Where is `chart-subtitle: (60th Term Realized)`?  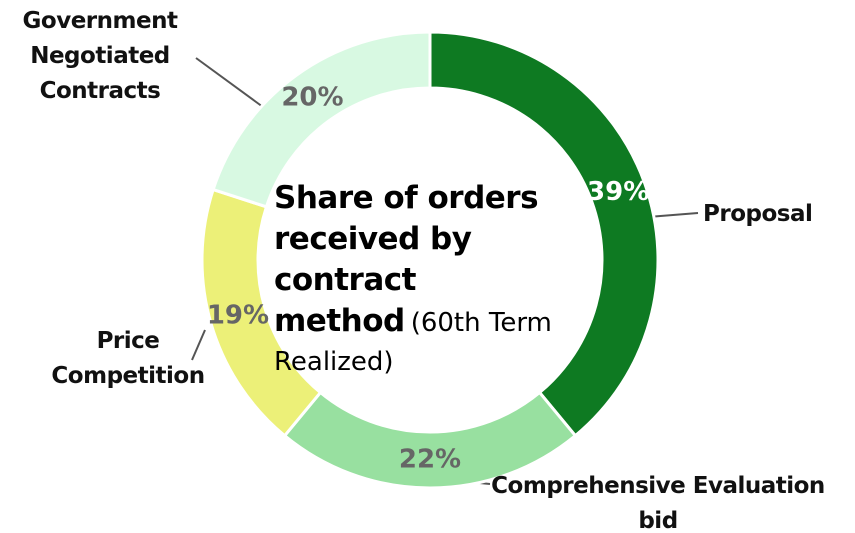 chart-subtitle: (60th Term Realized) is located at coordinates (413, 342).